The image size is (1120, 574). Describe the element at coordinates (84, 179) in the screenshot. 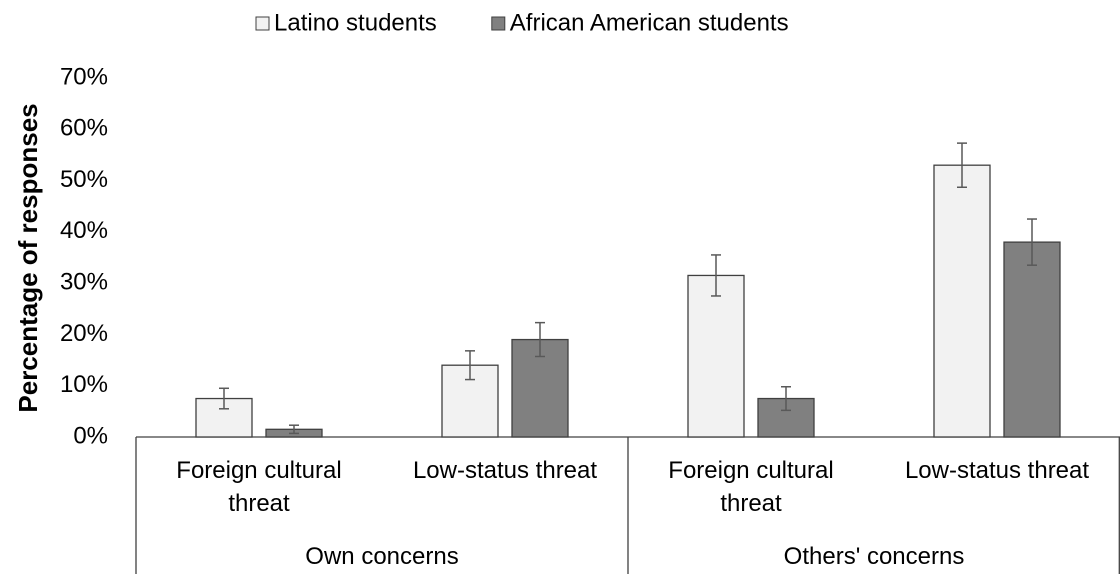

I see `y-tick-label: 50%` at that location.